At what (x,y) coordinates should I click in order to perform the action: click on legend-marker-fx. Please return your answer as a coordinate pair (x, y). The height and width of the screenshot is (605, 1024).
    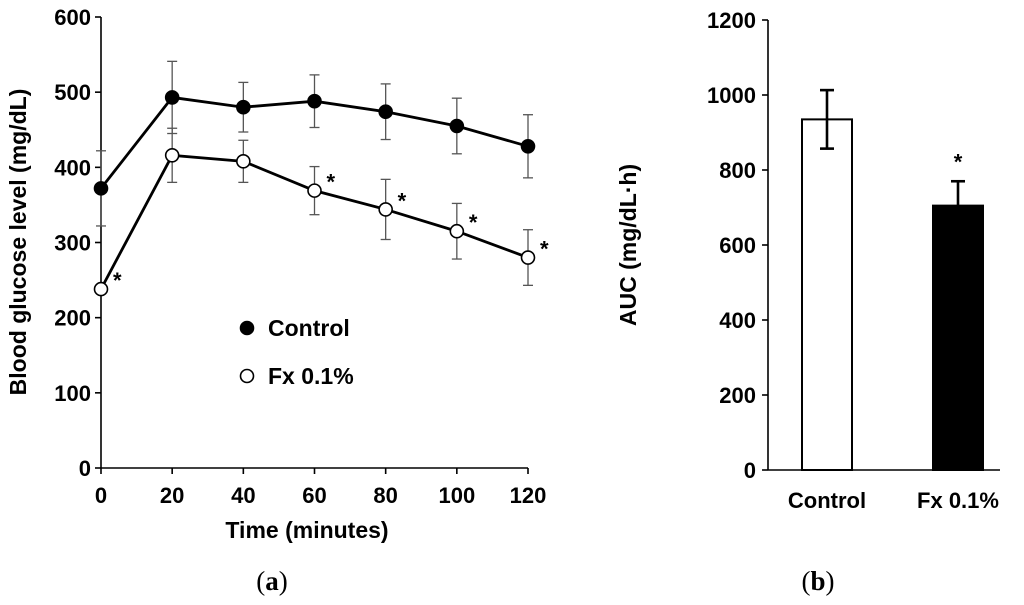
    Looking at the image, I should click on (247, 376).